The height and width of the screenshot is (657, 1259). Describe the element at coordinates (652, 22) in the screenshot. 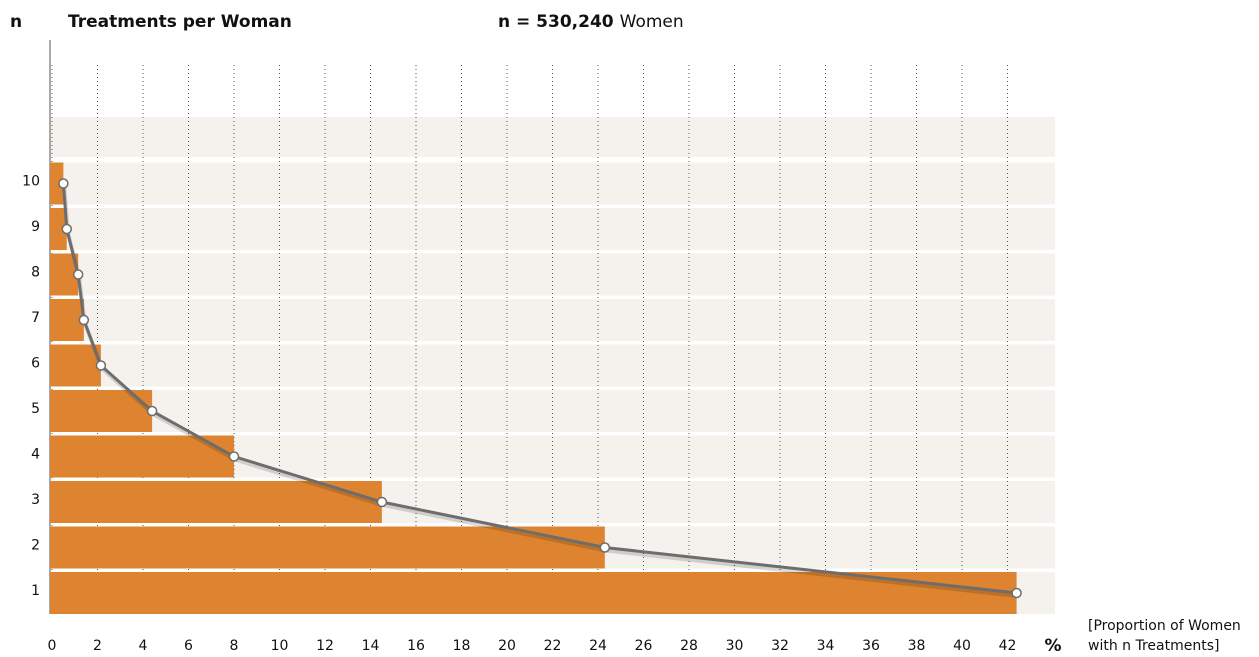

I see `subtitle: Women` at that location.